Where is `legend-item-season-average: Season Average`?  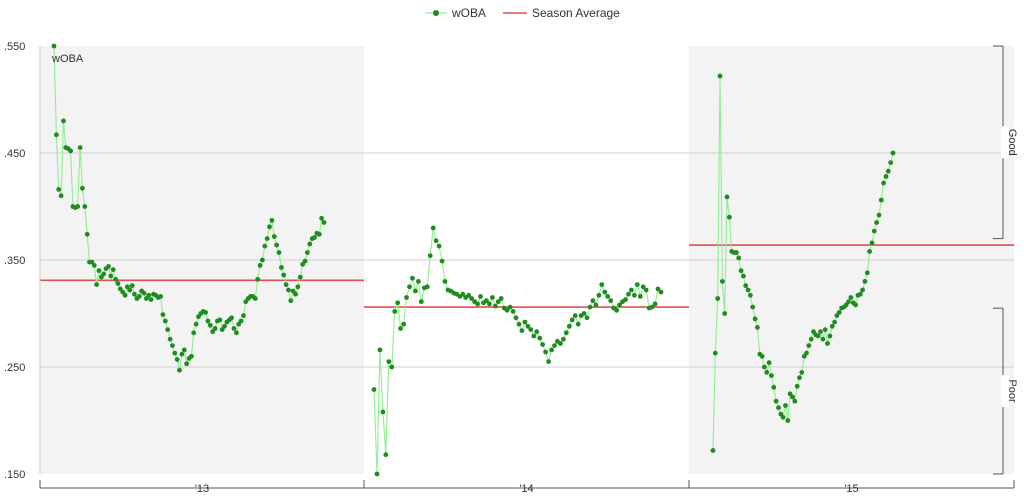 legend-item-season-average: Season Average is located at coordinates (561, 13).